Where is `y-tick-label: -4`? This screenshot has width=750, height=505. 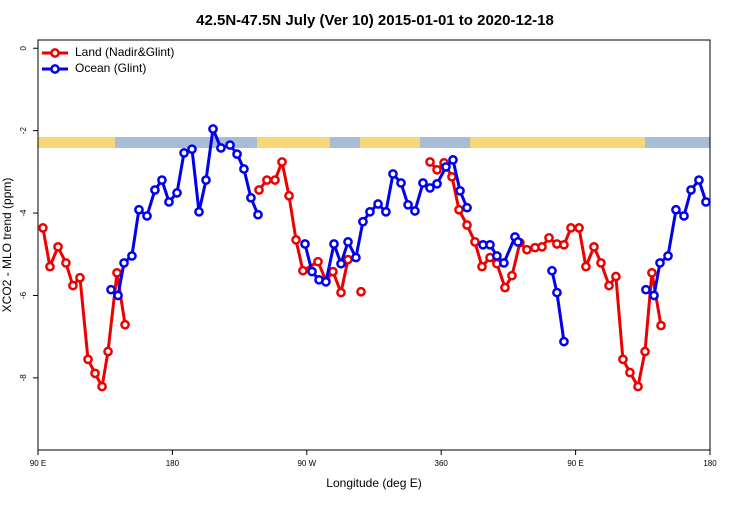
y-tick-label: -4 is located at coordinates (23, 213).